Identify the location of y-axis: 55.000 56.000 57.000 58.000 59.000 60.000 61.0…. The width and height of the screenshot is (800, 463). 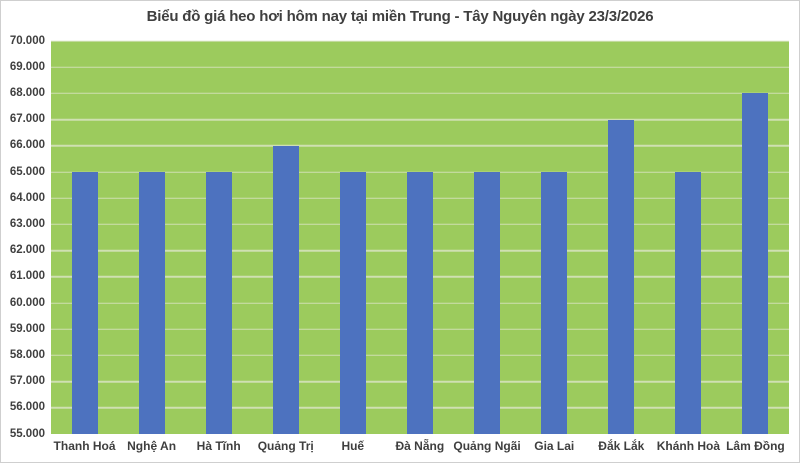
(23, 237).